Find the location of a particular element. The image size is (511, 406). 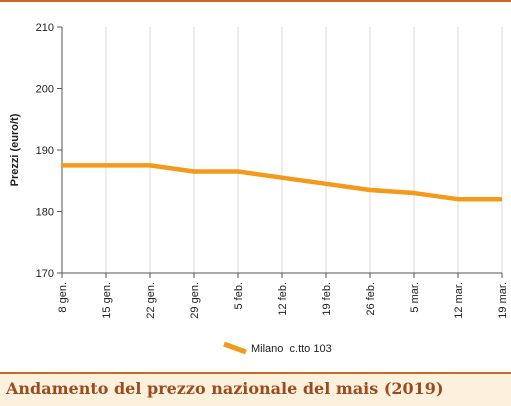

x-tick-label-0: 8 gen. is located at coordinates (63, 297).